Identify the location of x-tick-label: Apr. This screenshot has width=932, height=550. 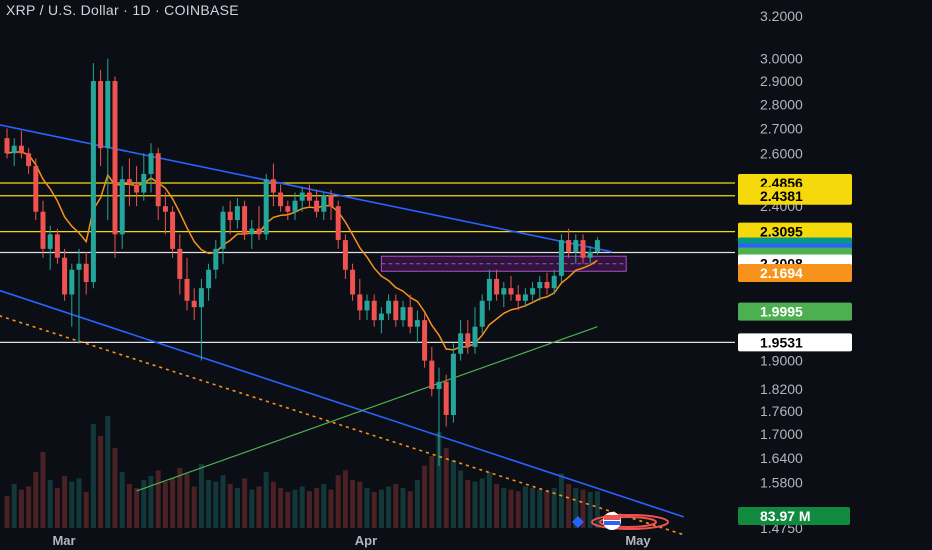
(366, 540).